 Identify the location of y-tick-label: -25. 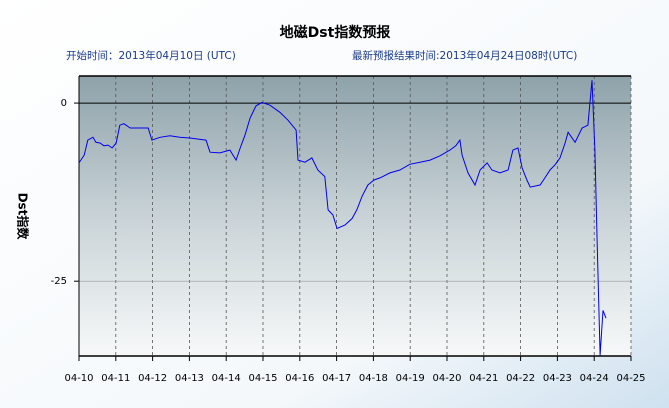
(59, 281).